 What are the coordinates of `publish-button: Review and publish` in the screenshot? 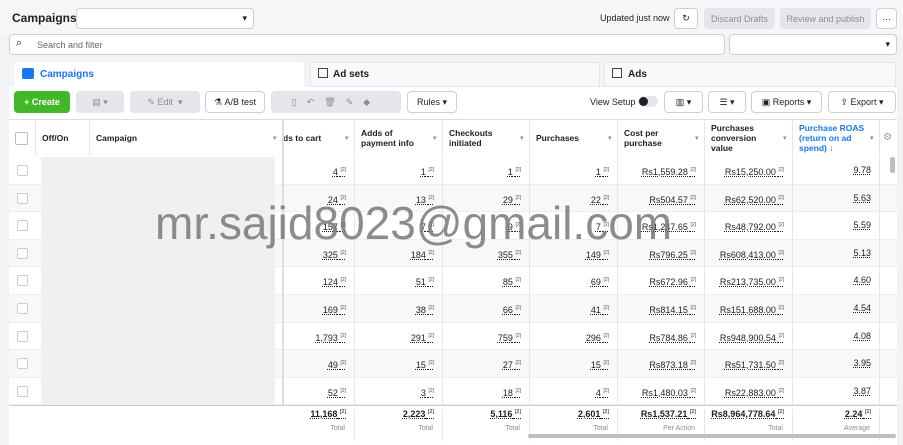 It's located at (825, 18).